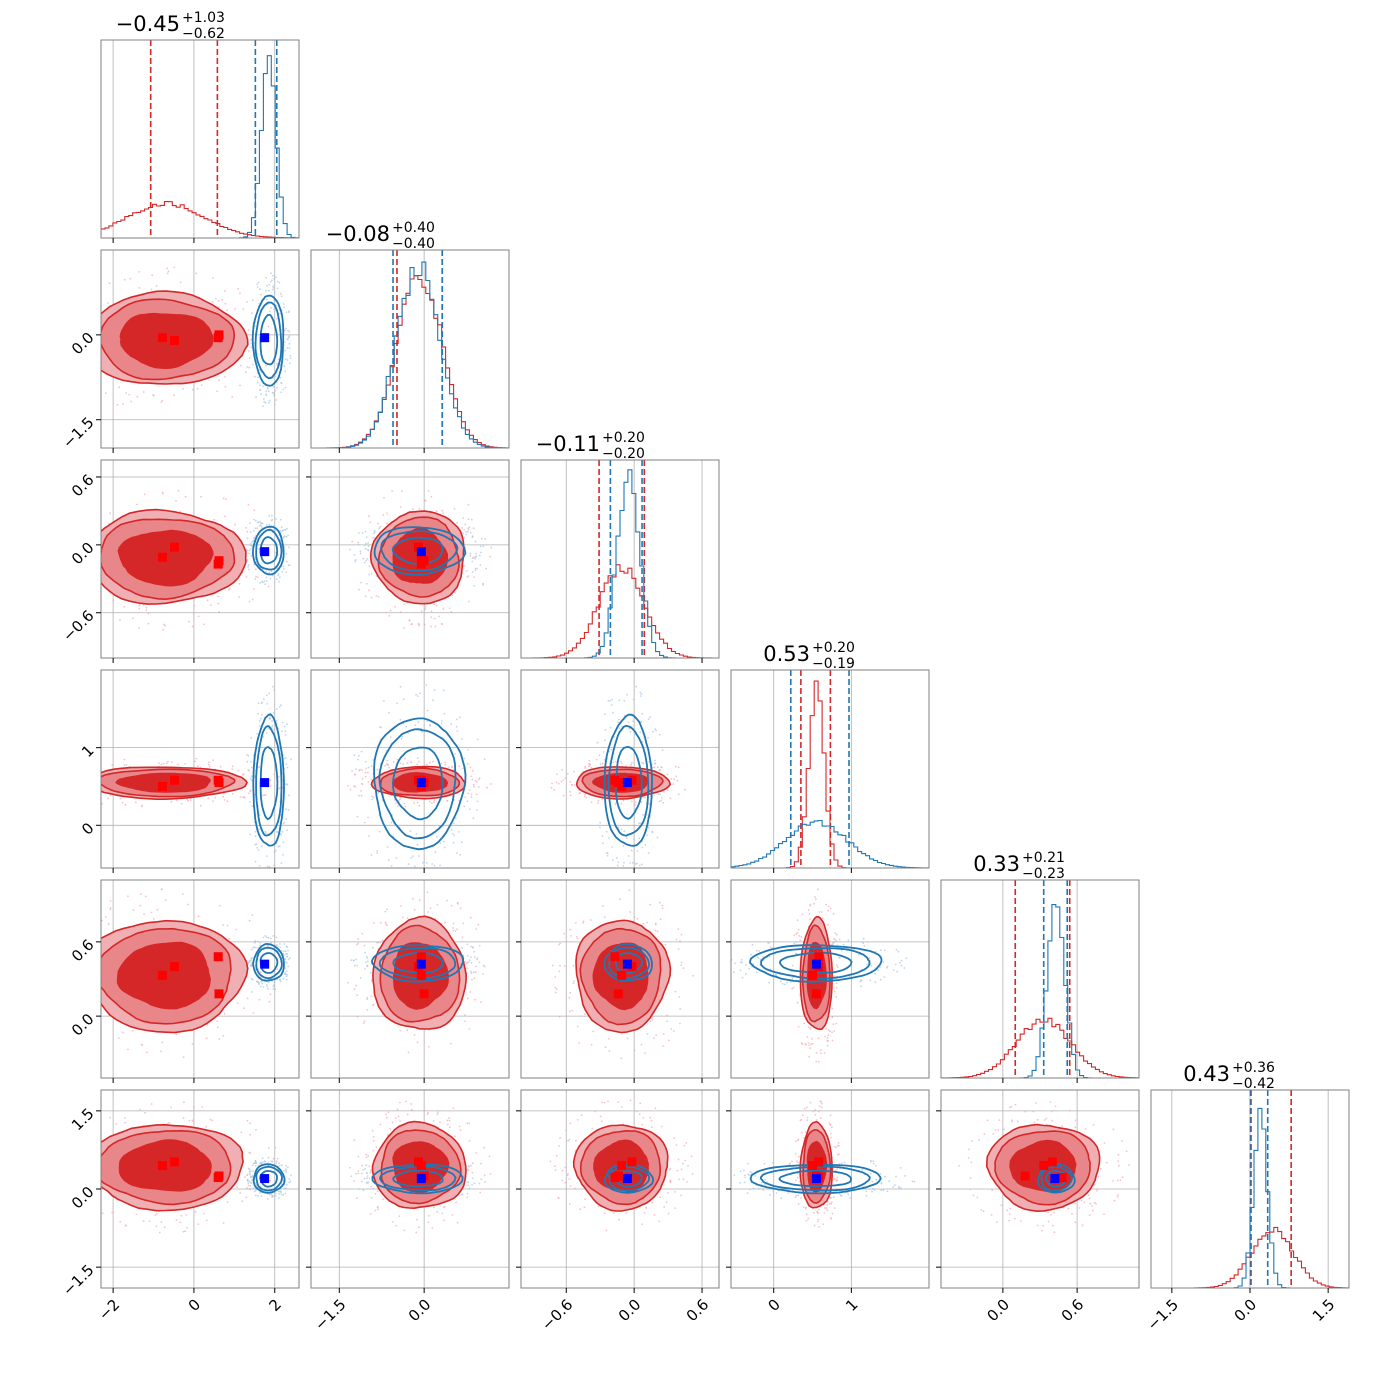 Image resolution: width=1390 pixels, height=1390 pixels. I want to click on panel-frame, so click(410, 559).